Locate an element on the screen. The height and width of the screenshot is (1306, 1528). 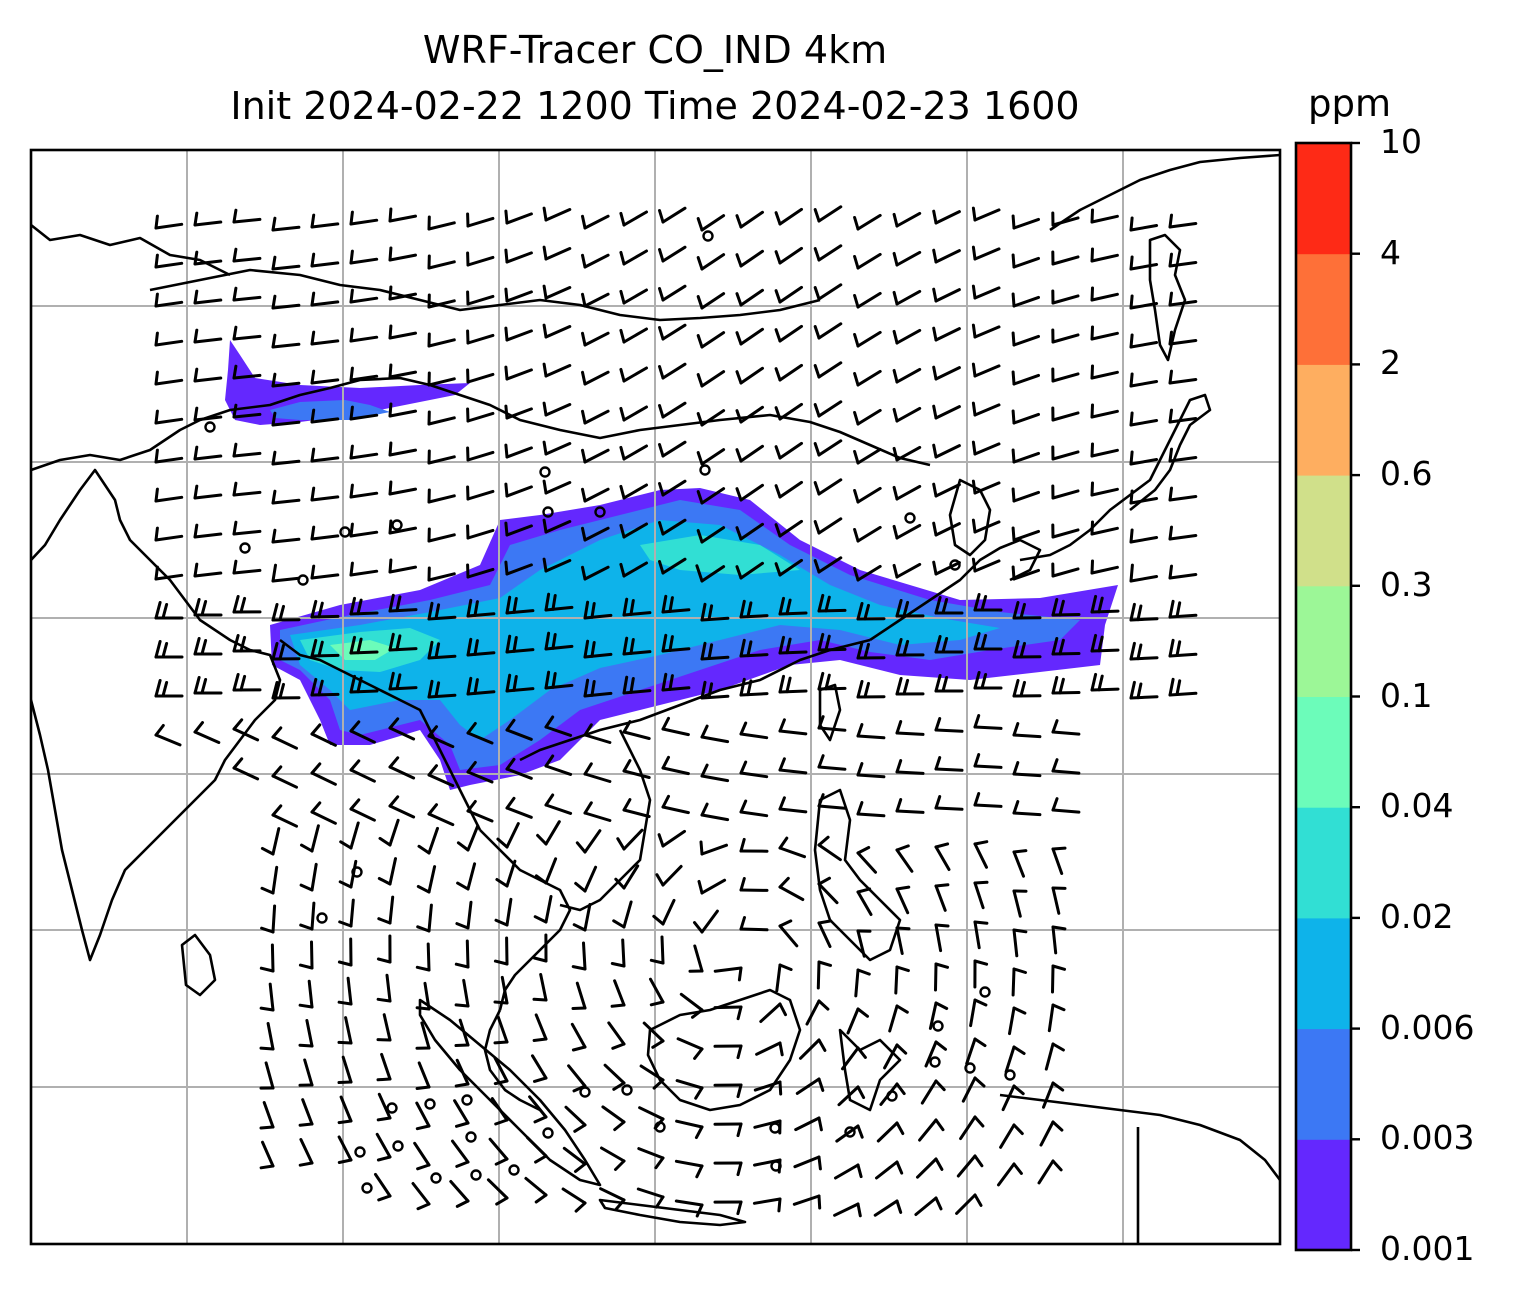
colorbar-segment is located at coordinates (1323, 420).